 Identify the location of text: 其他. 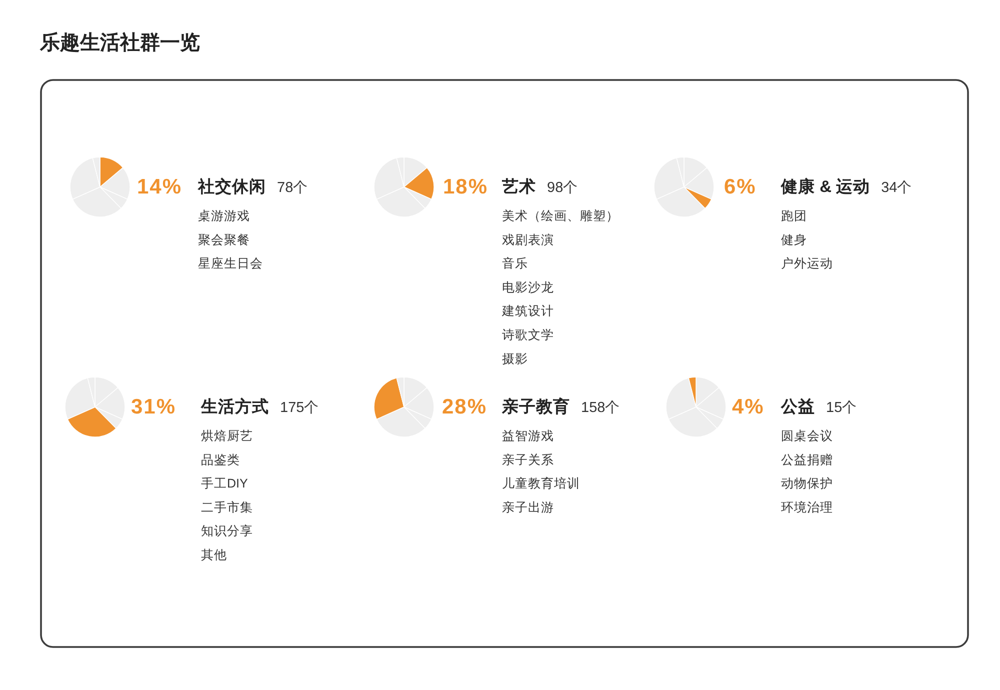
(214, 555).